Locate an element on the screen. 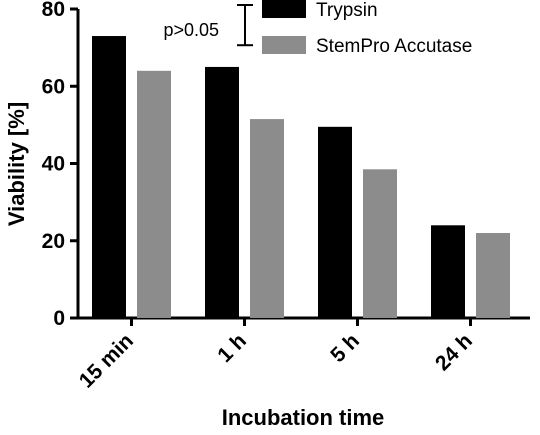 The width and height of the screenshot is (540, 435). legend-label-trypsin: Trypsin is located at coordinates (347, 10).